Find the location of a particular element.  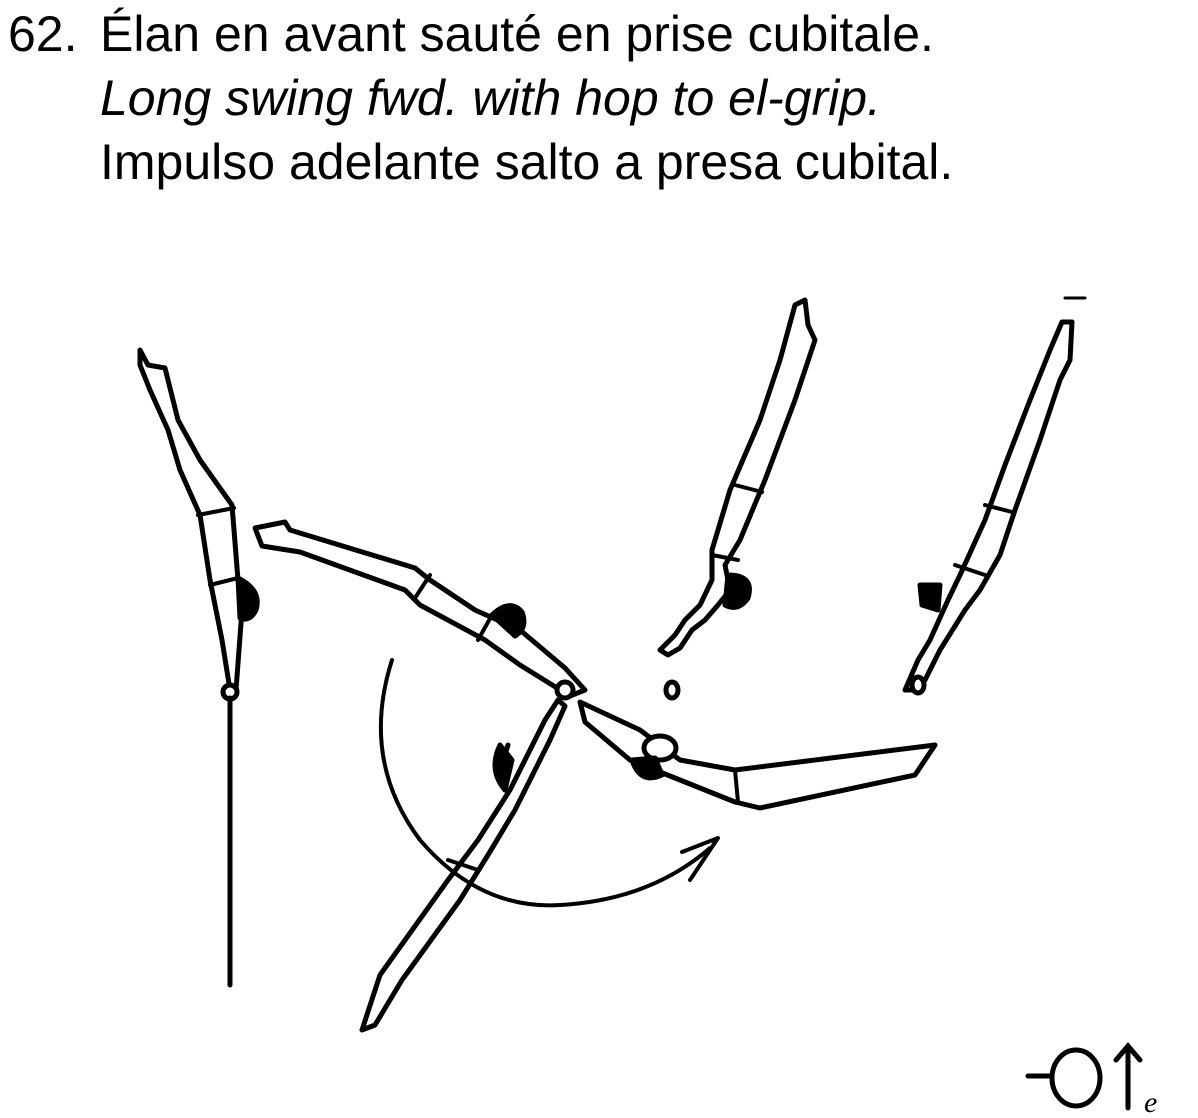

element-number: 62. is located at coordinates (43, 34).